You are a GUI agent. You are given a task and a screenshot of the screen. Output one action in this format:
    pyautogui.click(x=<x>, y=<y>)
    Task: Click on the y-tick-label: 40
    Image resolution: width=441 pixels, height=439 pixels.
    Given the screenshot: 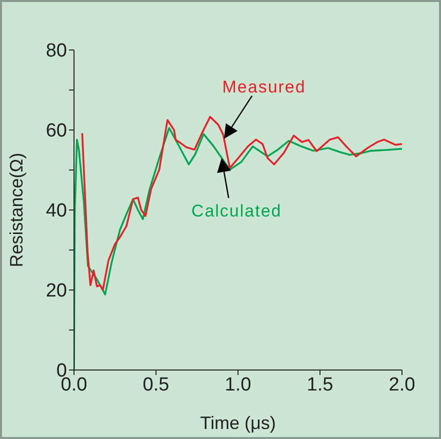 What is the action you would take?
    pyautogui.click(x=56, y=211)
    